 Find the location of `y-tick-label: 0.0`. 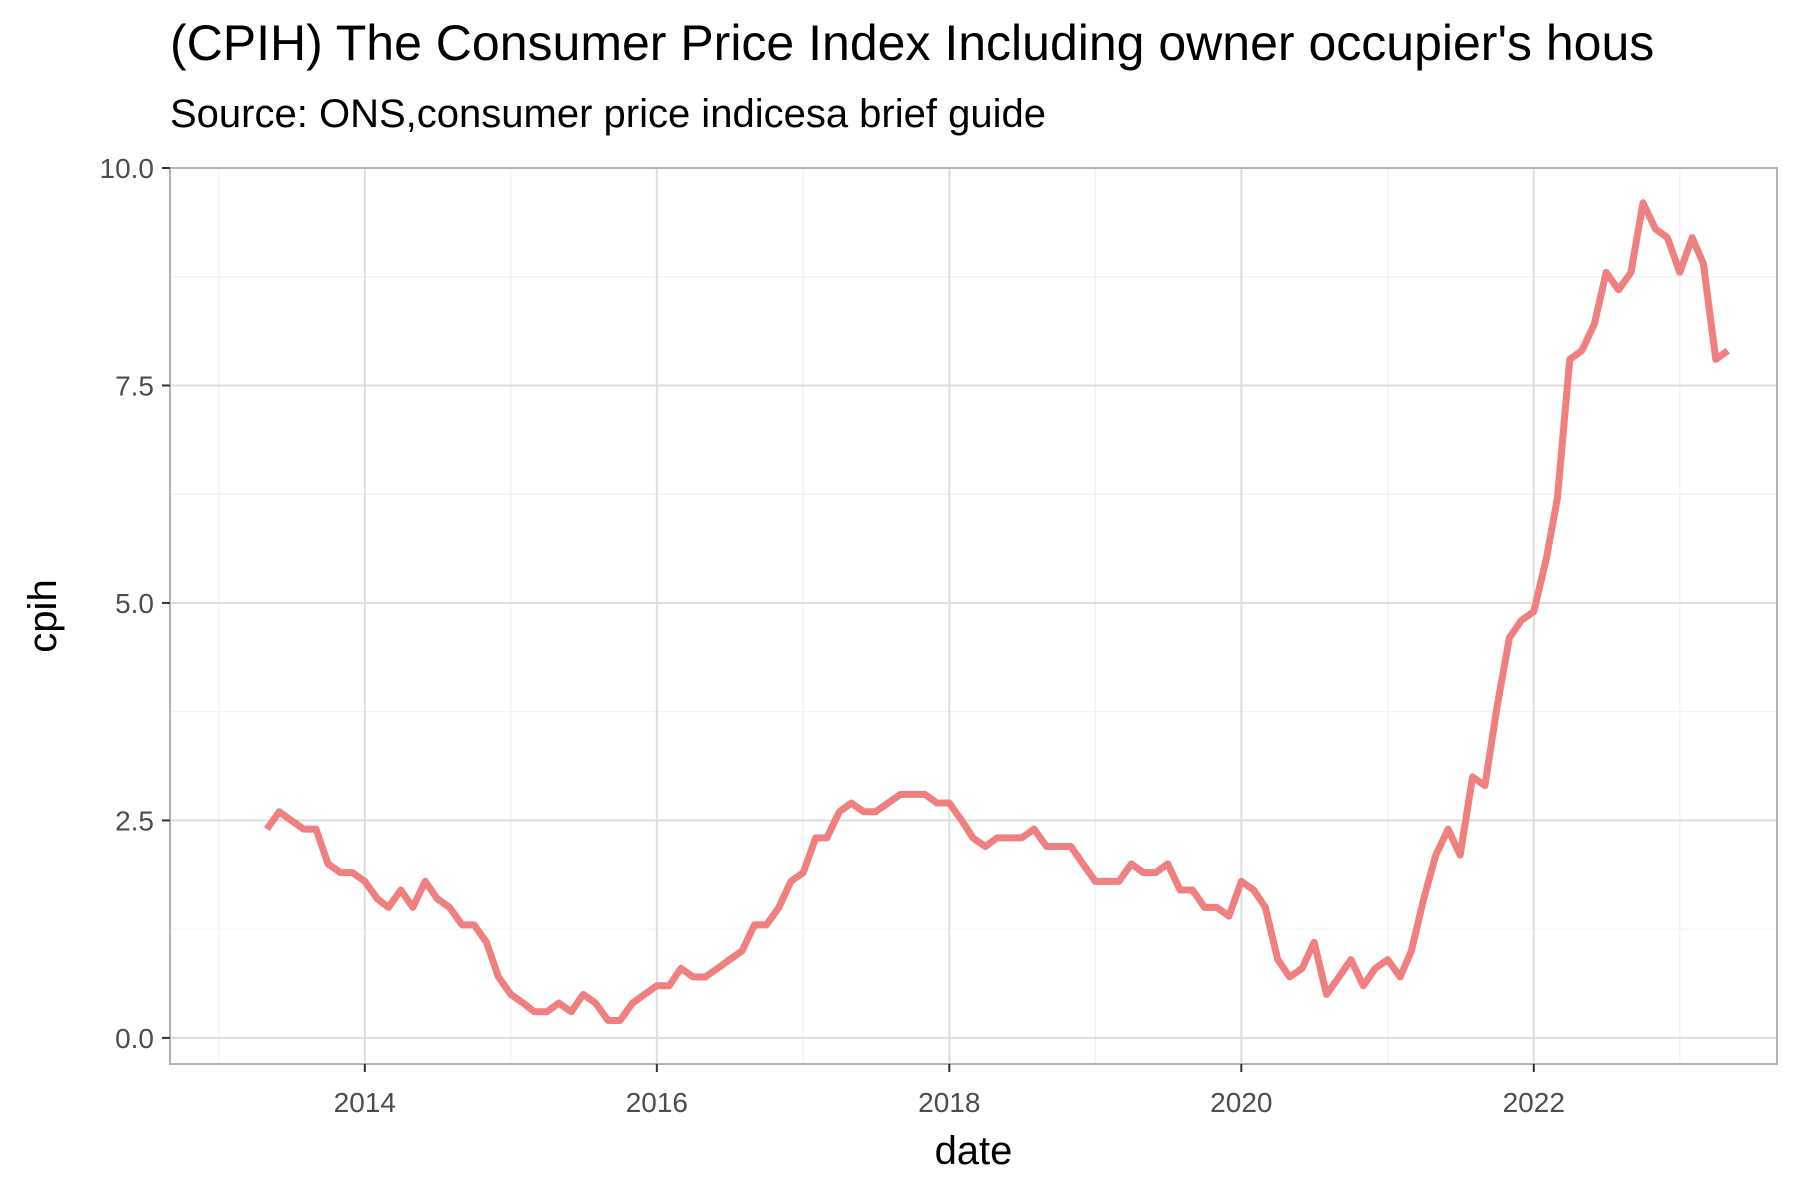

y-tick-label: 0.0 is located at coordinates (134, 1038).